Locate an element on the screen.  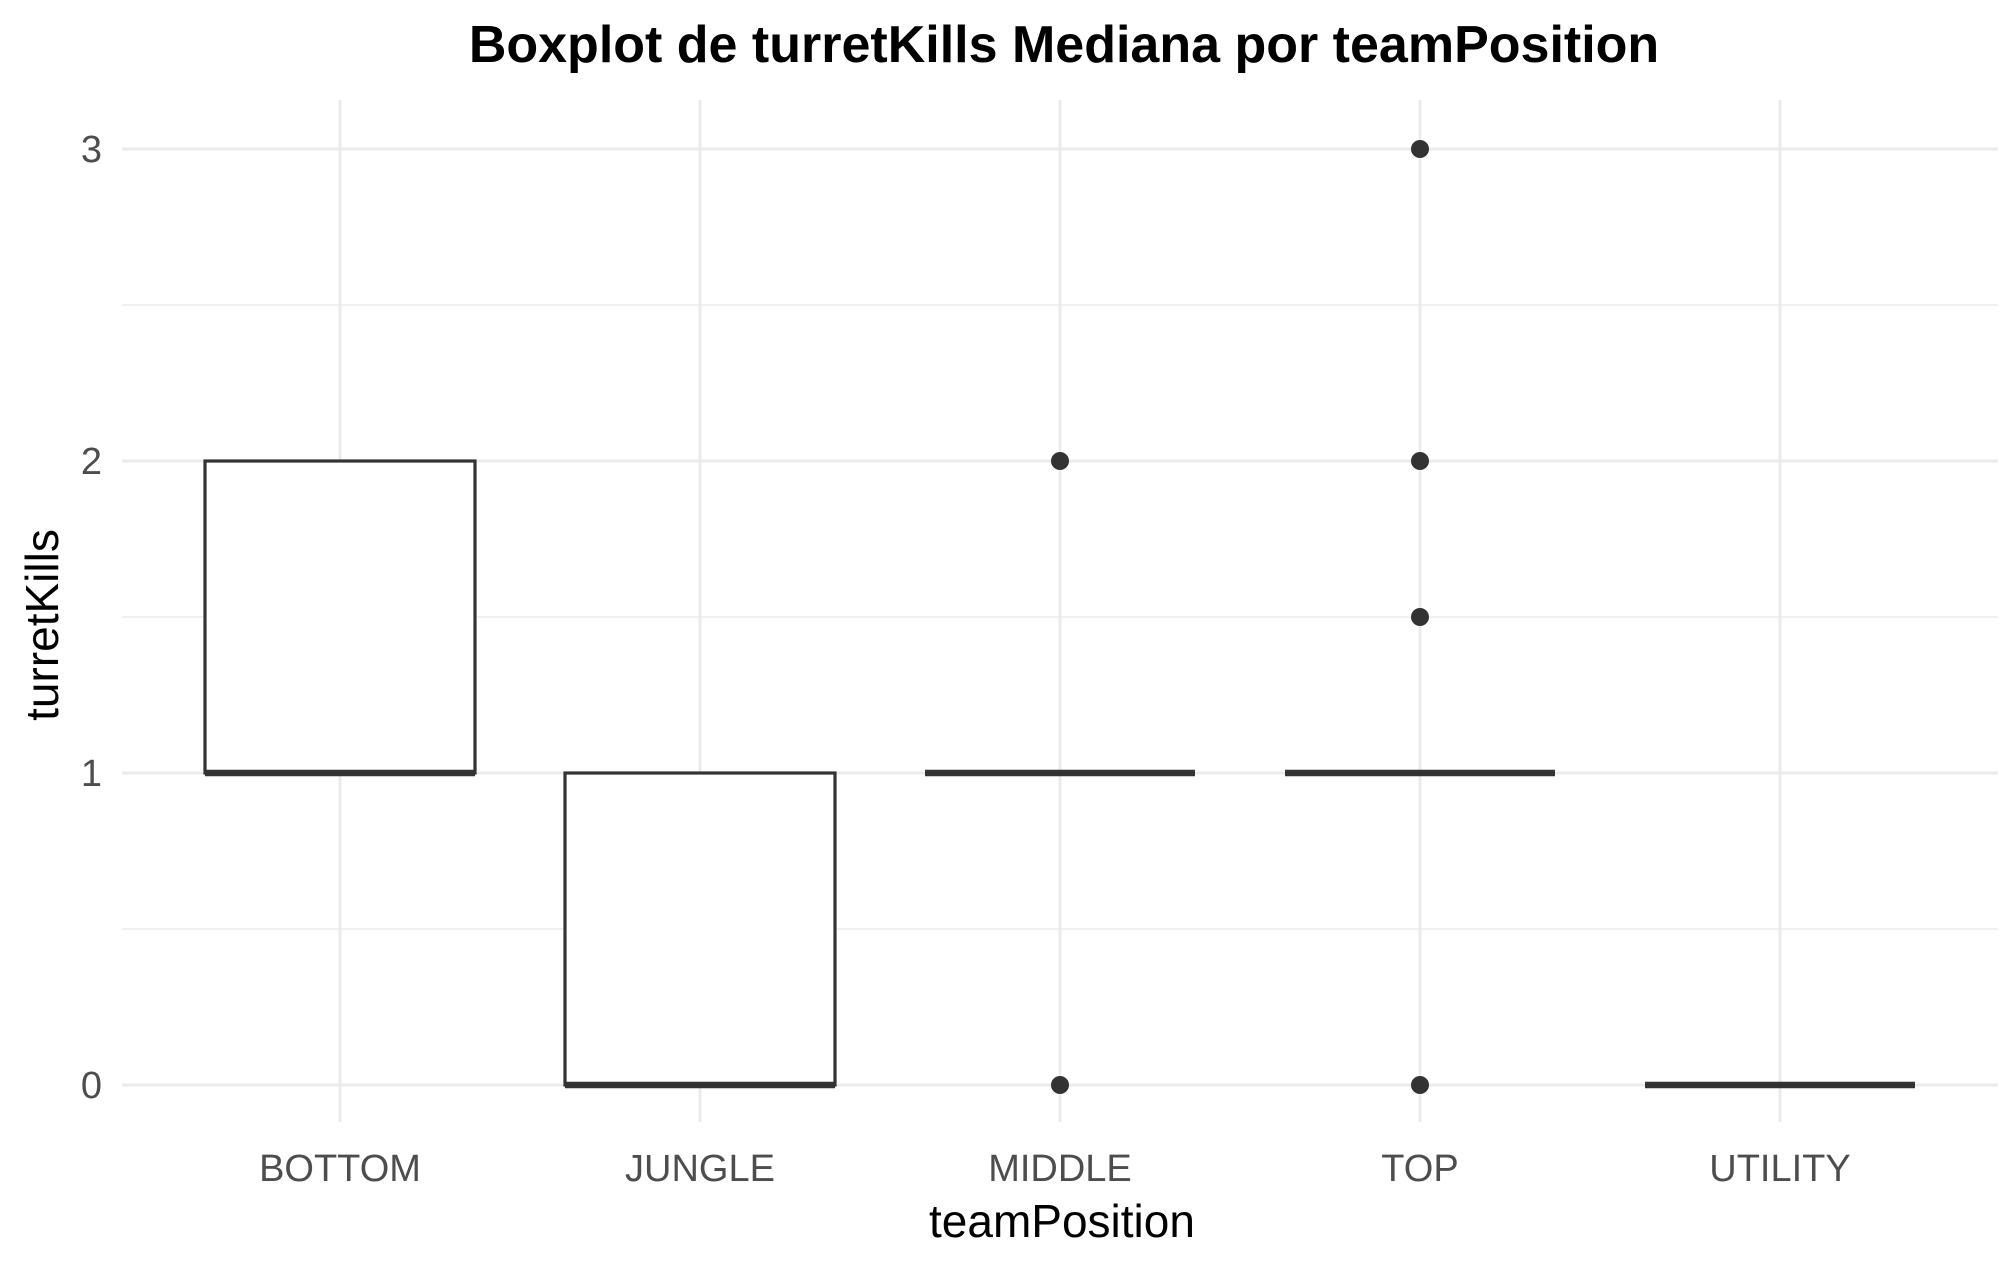
y-tick-label: 0 is located at coordinates (91, 1086).